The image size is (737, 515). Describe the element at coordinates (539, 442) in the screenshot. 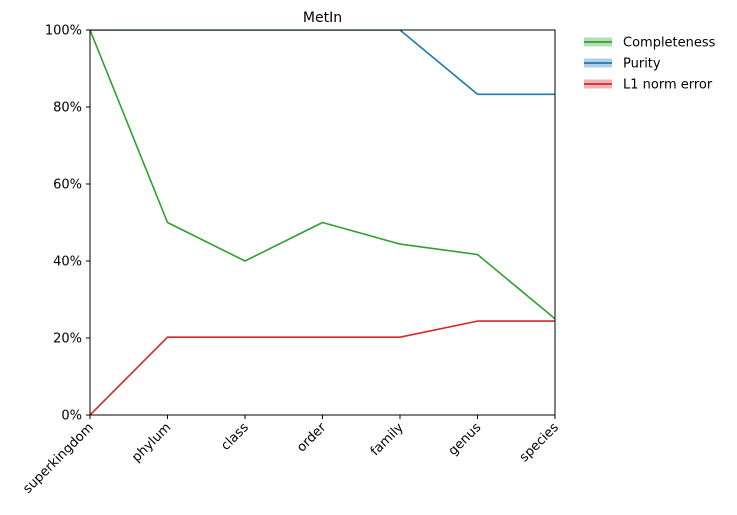

I see `x-tick-label: species` at that location.